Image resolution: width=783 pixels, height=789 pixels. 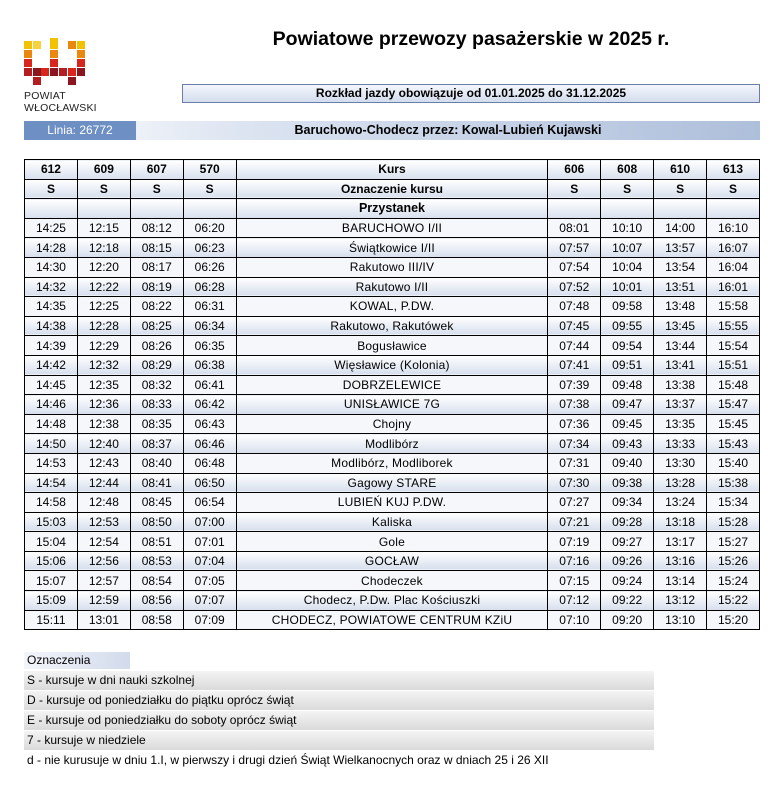 I want to click on departure-time: 12:25, so click(x=103, y=306).